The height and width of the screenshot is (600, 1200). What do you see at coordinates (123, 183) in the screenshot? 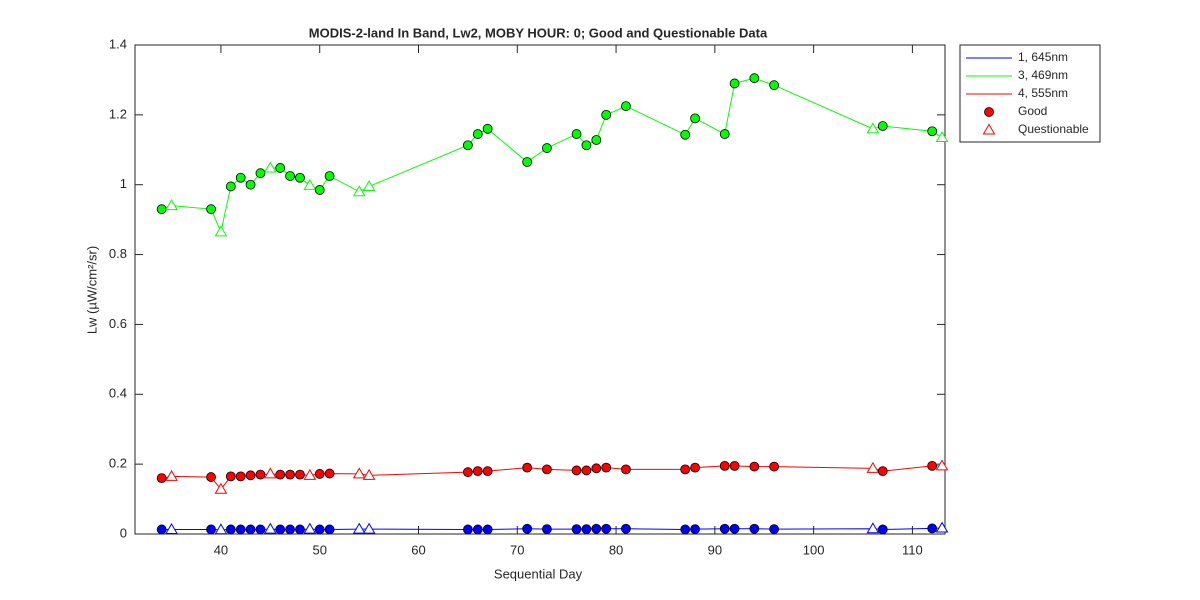
I see `y-tick-label: 1` at bounding box center [123, 183].